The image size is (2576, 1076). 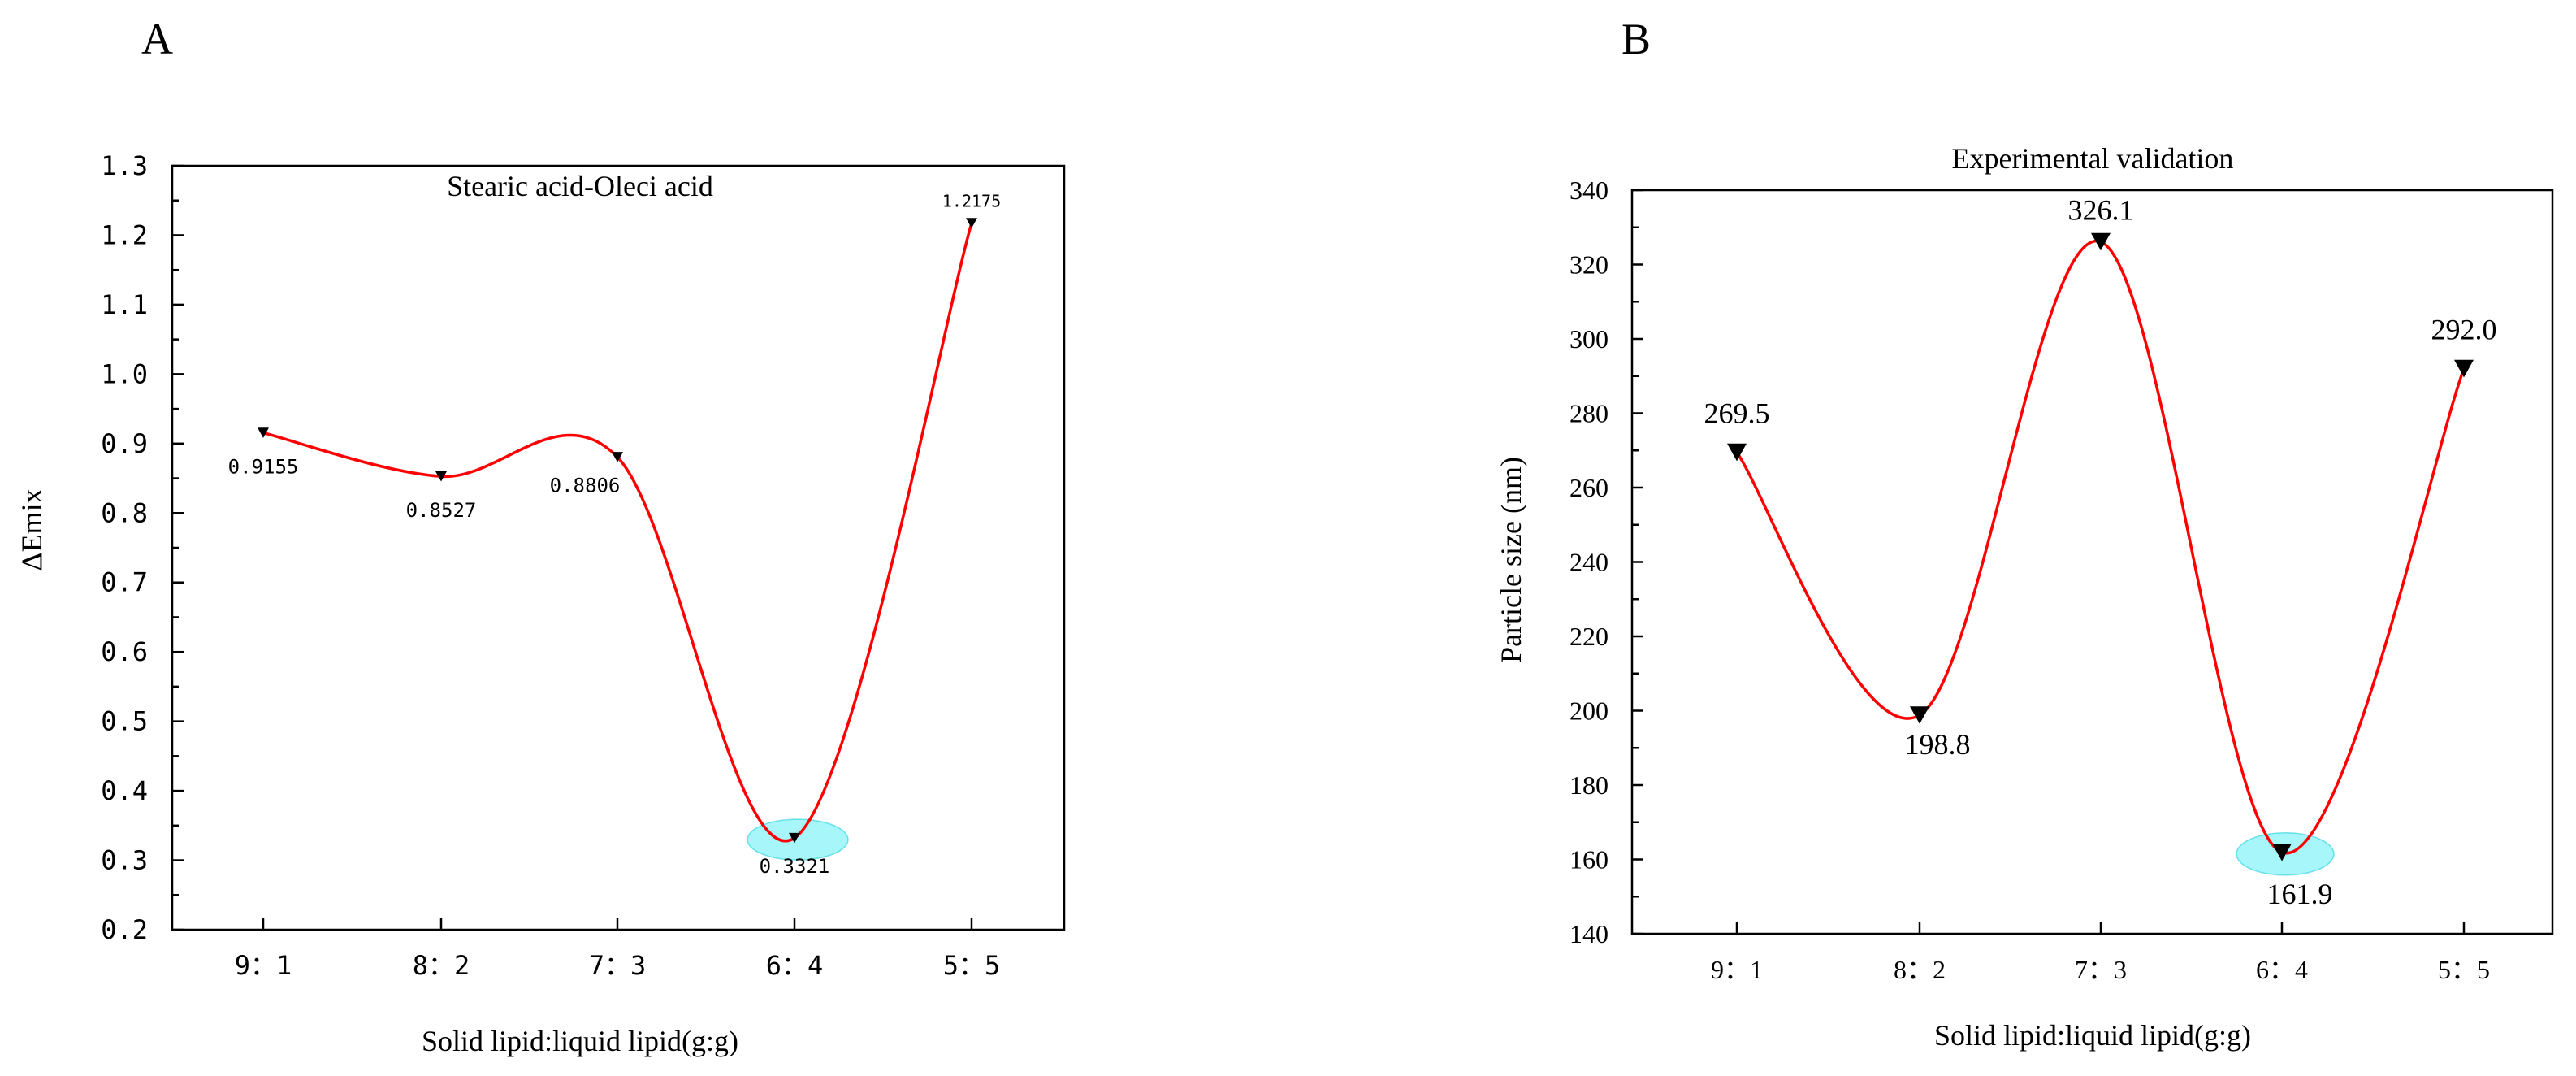 I want to click on chart-b-y-tick-label: 140, so click(x=1588, y=934).